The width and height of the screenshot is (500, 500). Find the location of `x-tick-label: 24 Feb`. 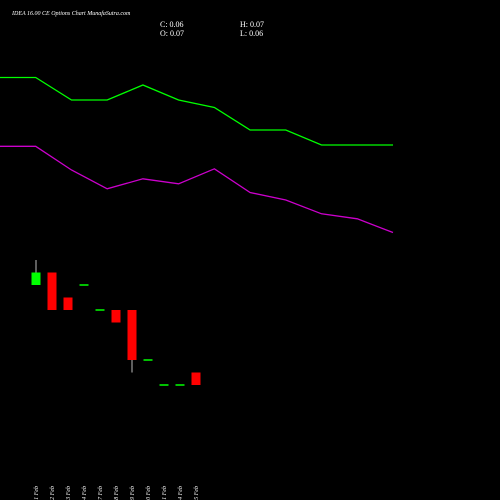

x-tick-label: 24 Feb is located at coordinates (180, 493).